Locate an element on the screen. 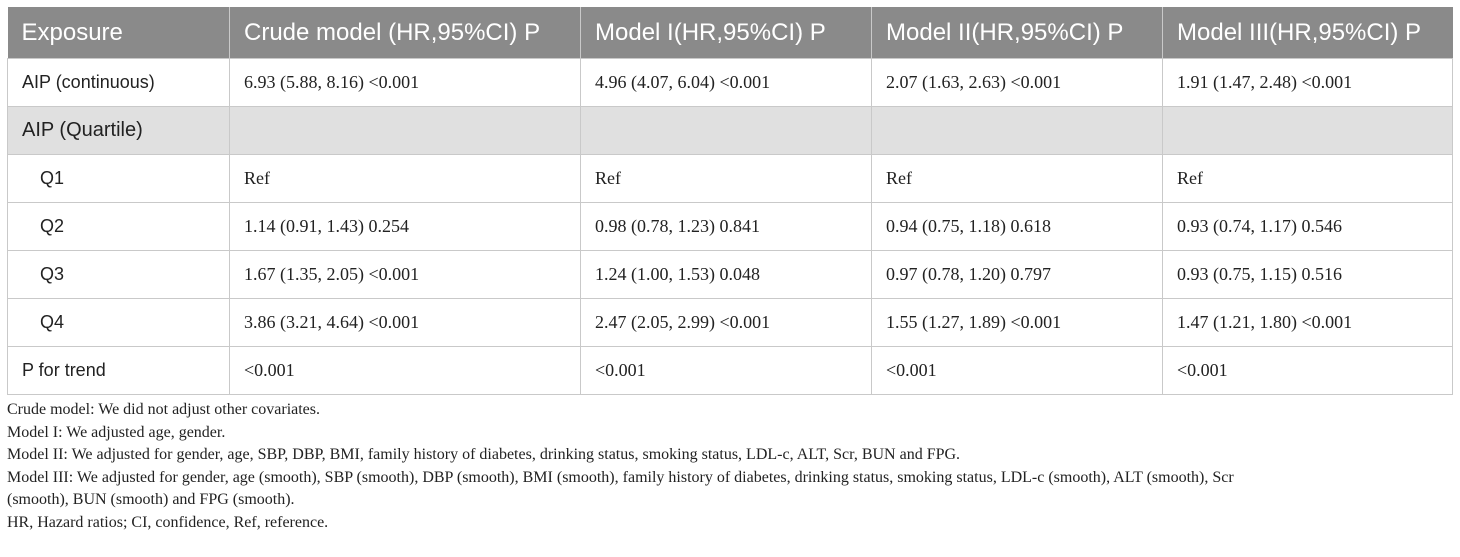 The height and width of the screenshot is (557, 1460). table-row: Q1 Ref Ref Ref Ref is located at coordinates (730, 178).